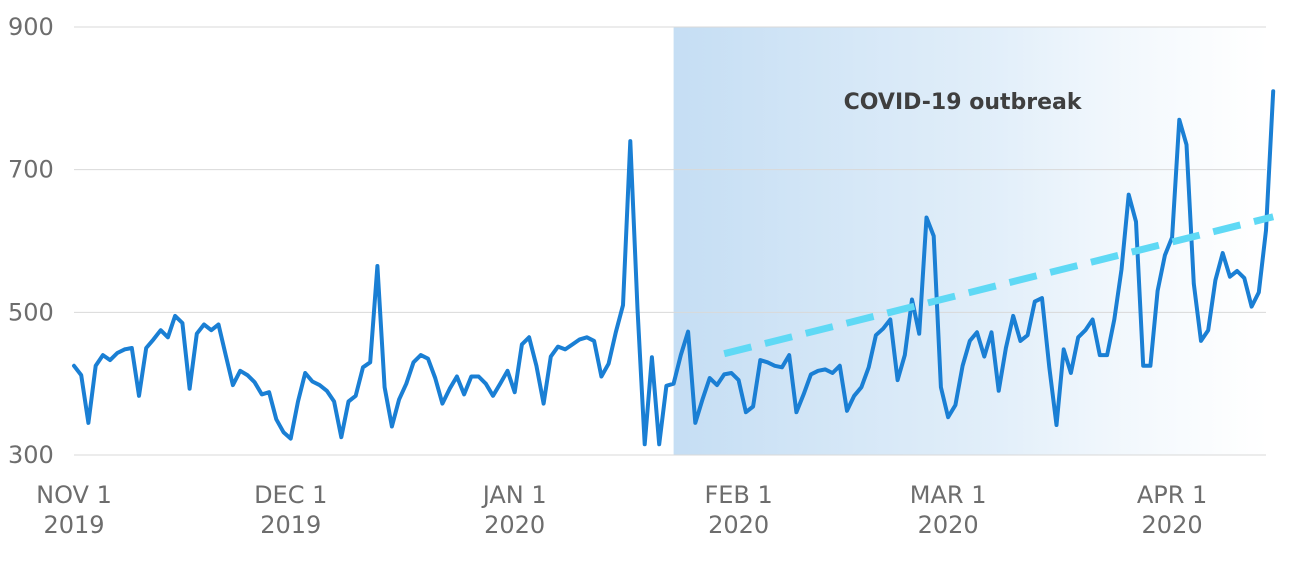  What do you see at coordinates (290, 495) in the screenshot?
I see `x-tick-label-1: DEC 1` at bounding box center [290, 495].